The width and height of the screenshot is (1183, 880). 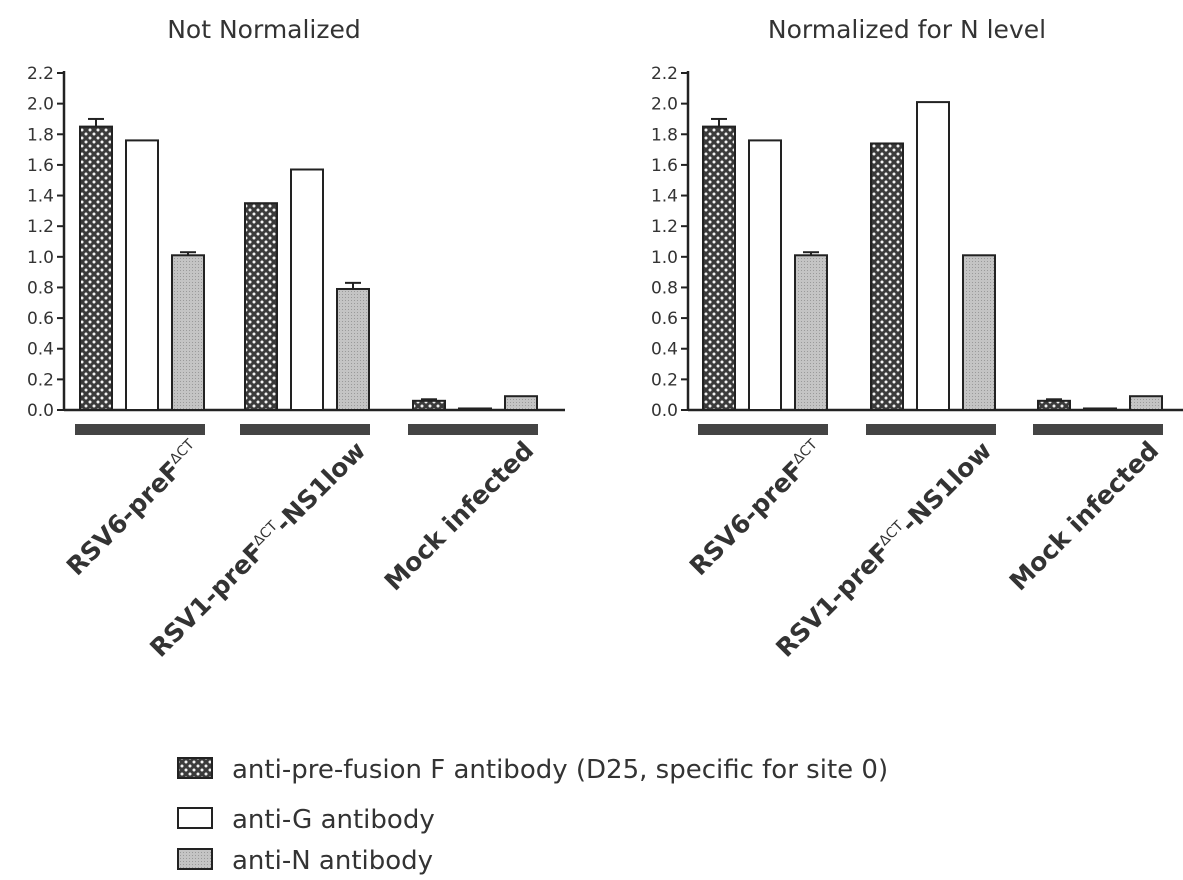 What do you see at coordinates (670, 242) in the screenshot?
I see `y-axis-right: 0.0 0.2 0.4 0.6 0.8 1.0 1.2 1.4 1.6 1.8 2.0 2.2` at bounding box center [670, 242].